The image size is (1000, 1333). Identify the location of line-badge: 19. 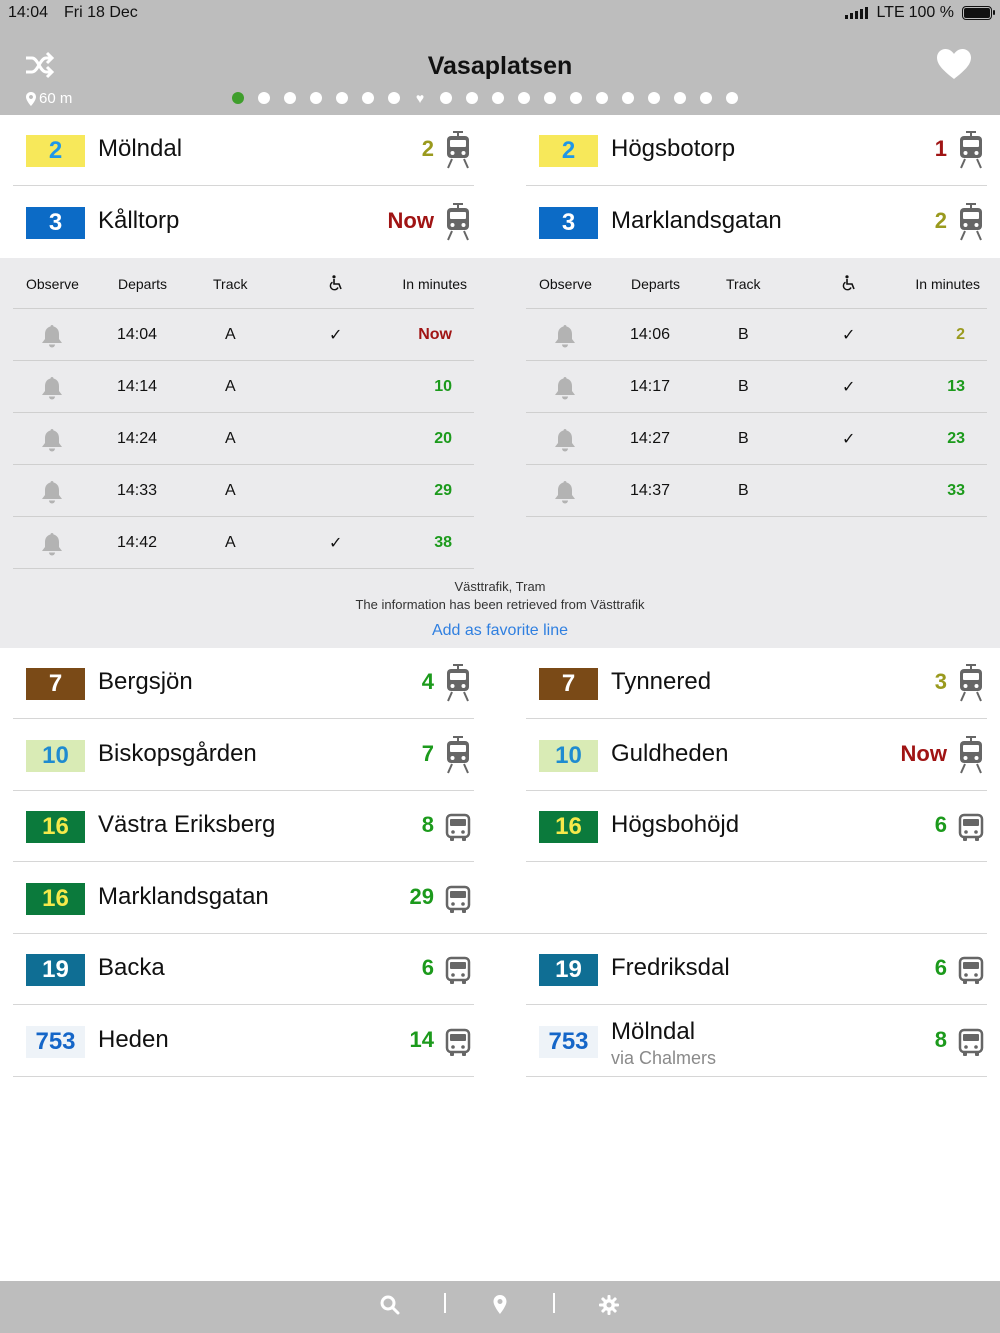
(55, 970).